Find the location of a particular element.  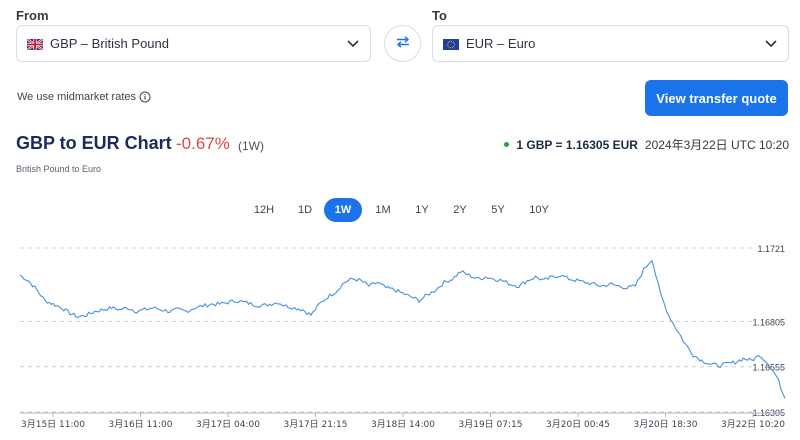

tab-10y: 10Y is located at coordinates (539, 210).